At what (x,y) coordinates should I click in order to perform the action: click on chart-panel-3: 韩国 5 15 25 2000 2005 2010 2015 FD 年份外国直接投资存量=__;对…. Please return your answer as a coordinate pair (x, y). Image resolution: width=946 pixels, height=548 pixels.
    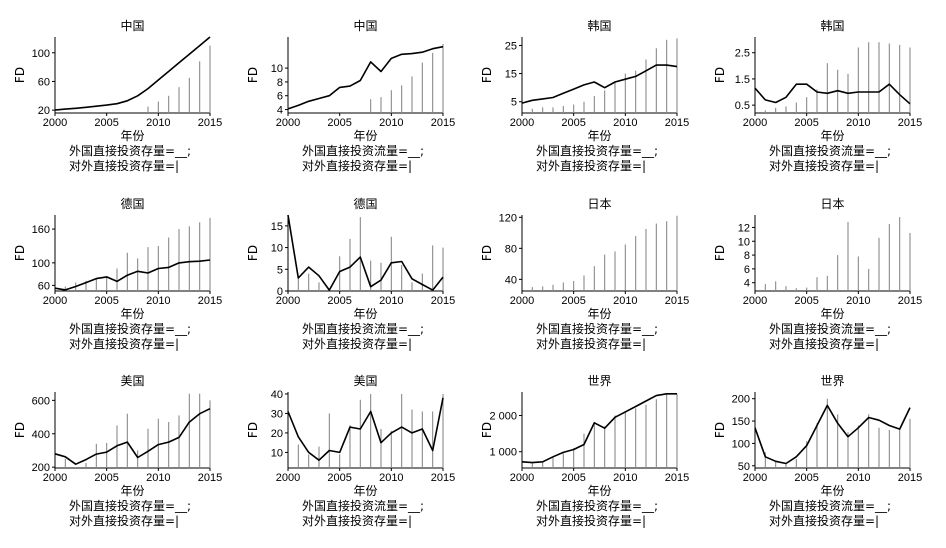
    Looking at the image, I should click on (584, 95).